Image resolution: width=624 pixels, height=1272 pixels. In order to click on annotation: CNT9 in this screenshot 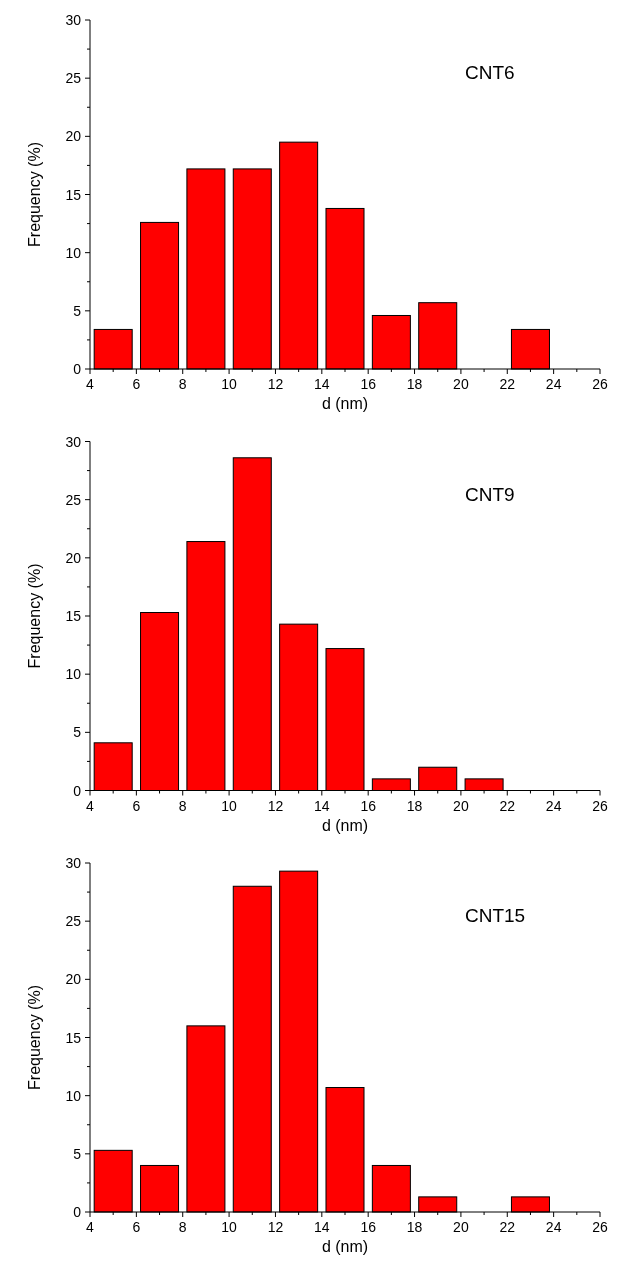, I will do `click(490, 494)`.